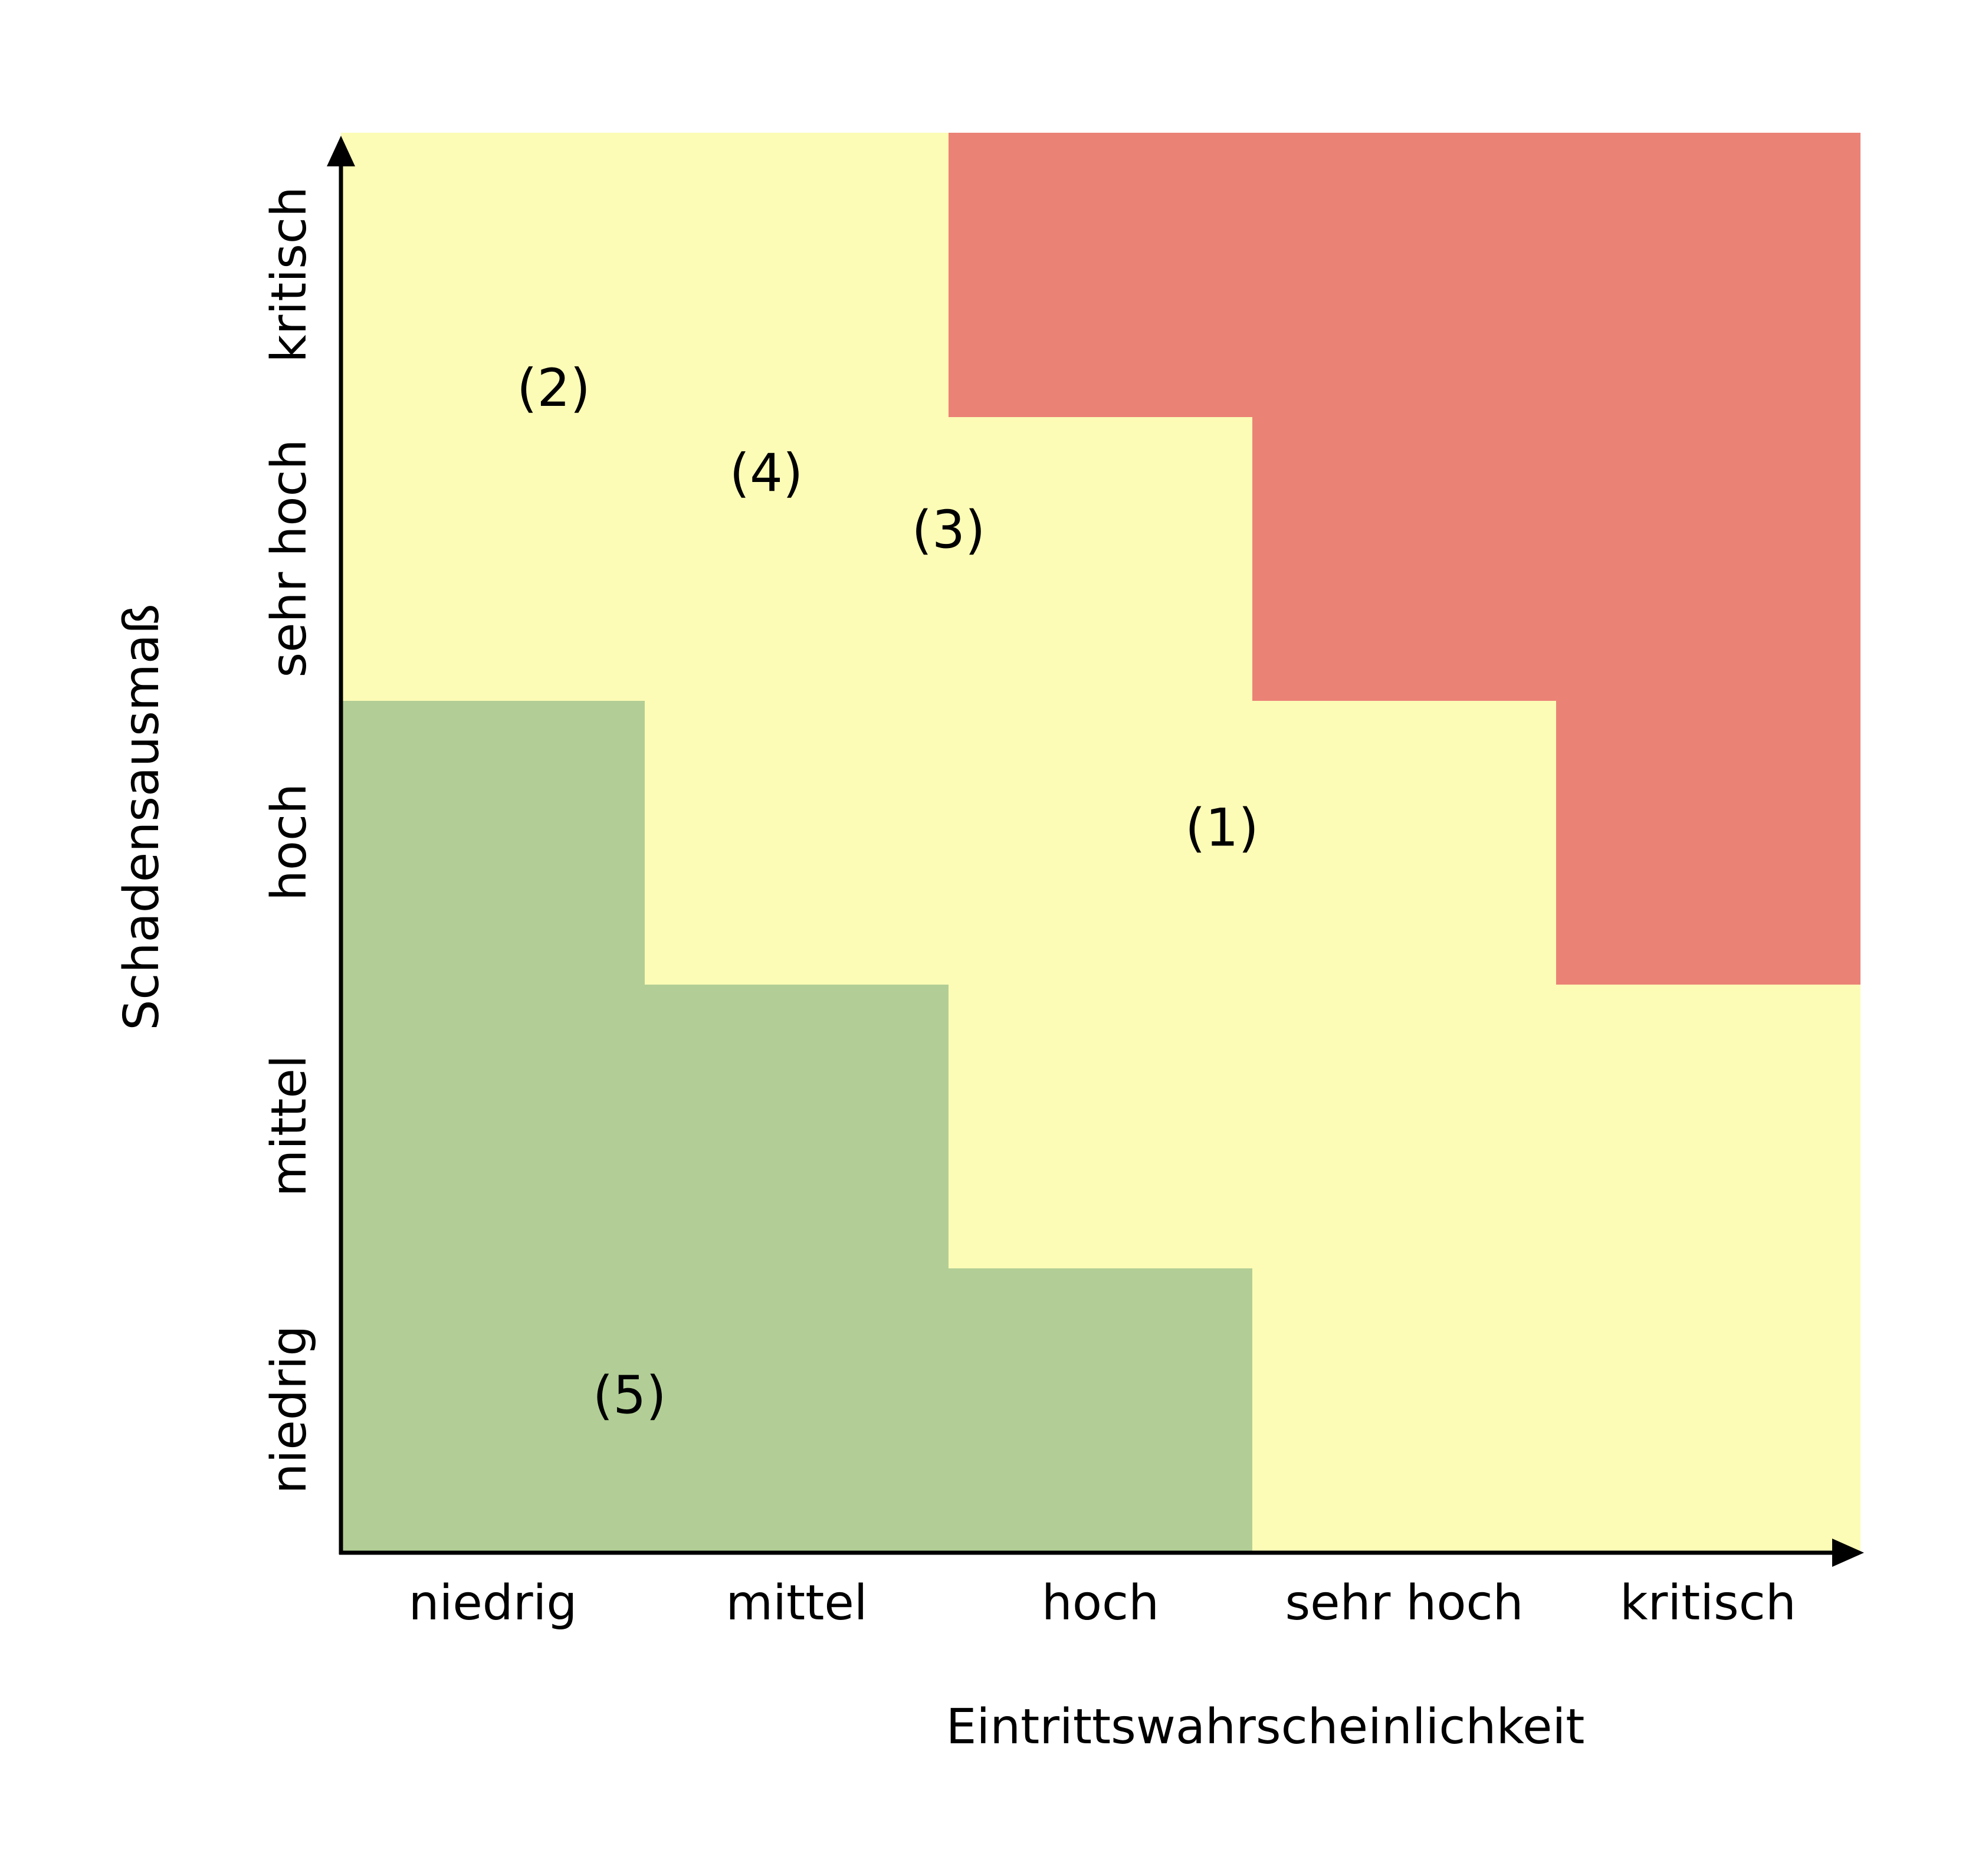 Image resolution: width=1982 pixels, height=1876 pixels. What do you see at coordinates (289, 274) in the screenshot?
I see `y-tick-label: kritisch` at bounding box center [289, 274].